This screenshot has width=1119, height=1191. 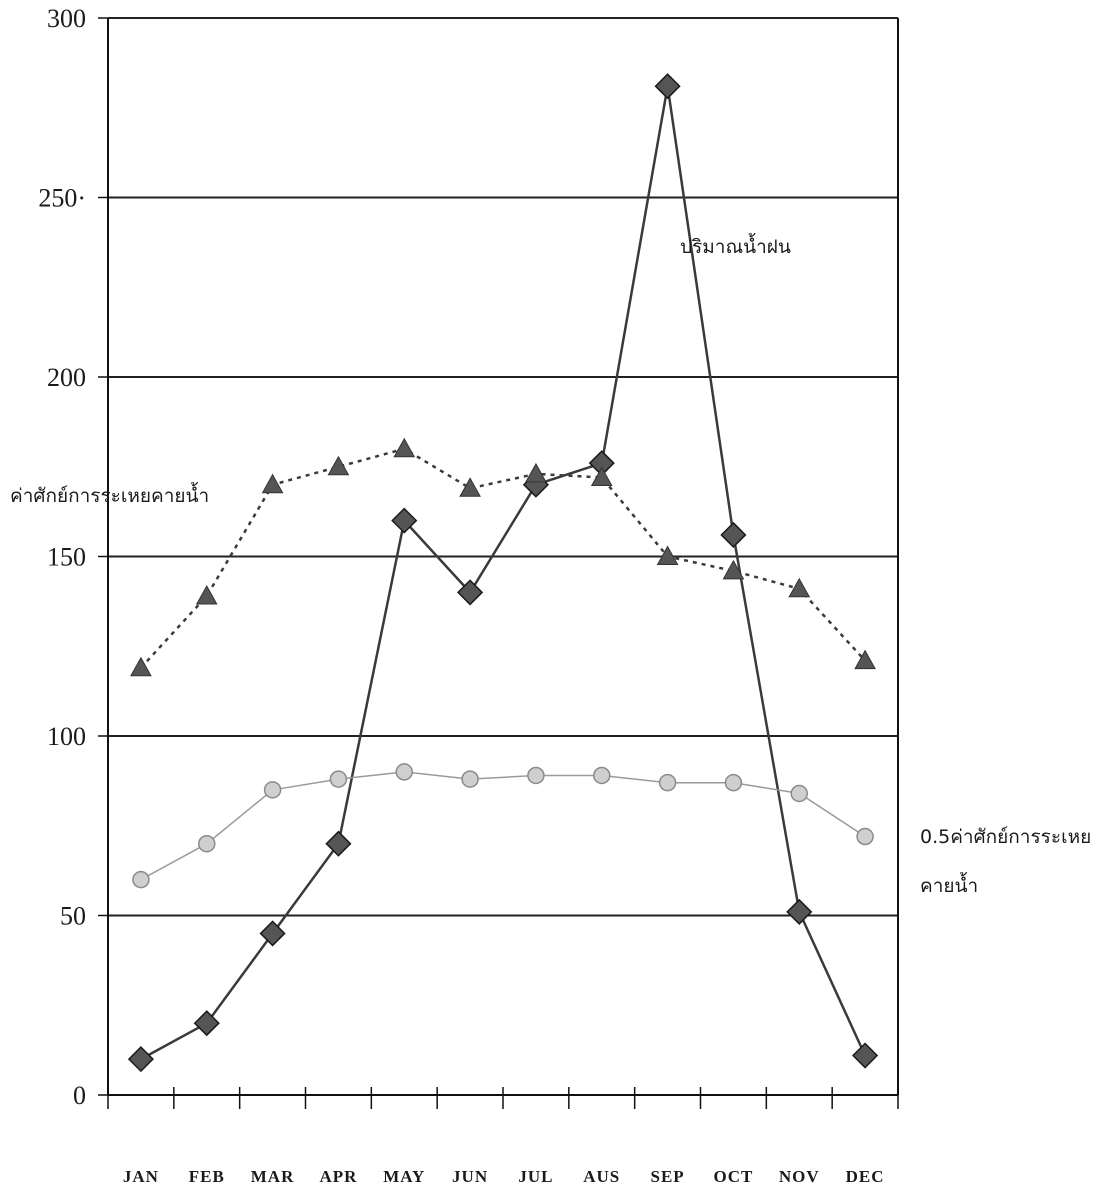 What do you see at coordinates (66, 18) in the screenshot?
I see `y-tick-label: 300` at bounding box center [66, 18].